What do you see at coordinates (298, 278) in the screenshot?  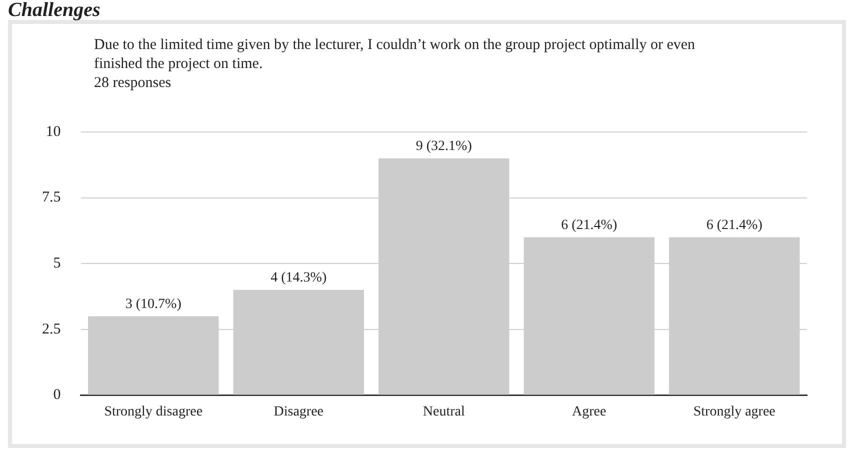 I see `data-label: 4 (14.3%)` at bounding box center [298, 278].